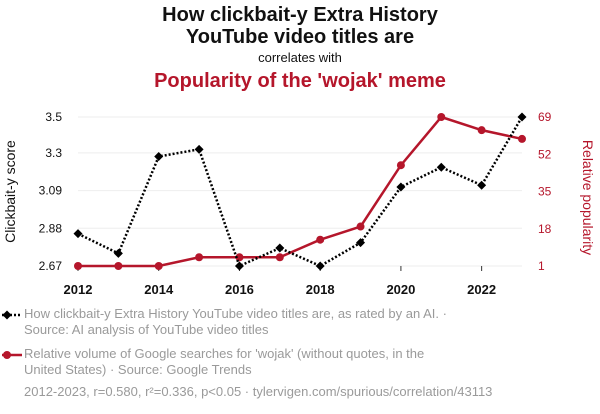 The width and height of the screenshot is (600, 414). I want to click on legend-series2-swatch-marker, so click(7, 355).